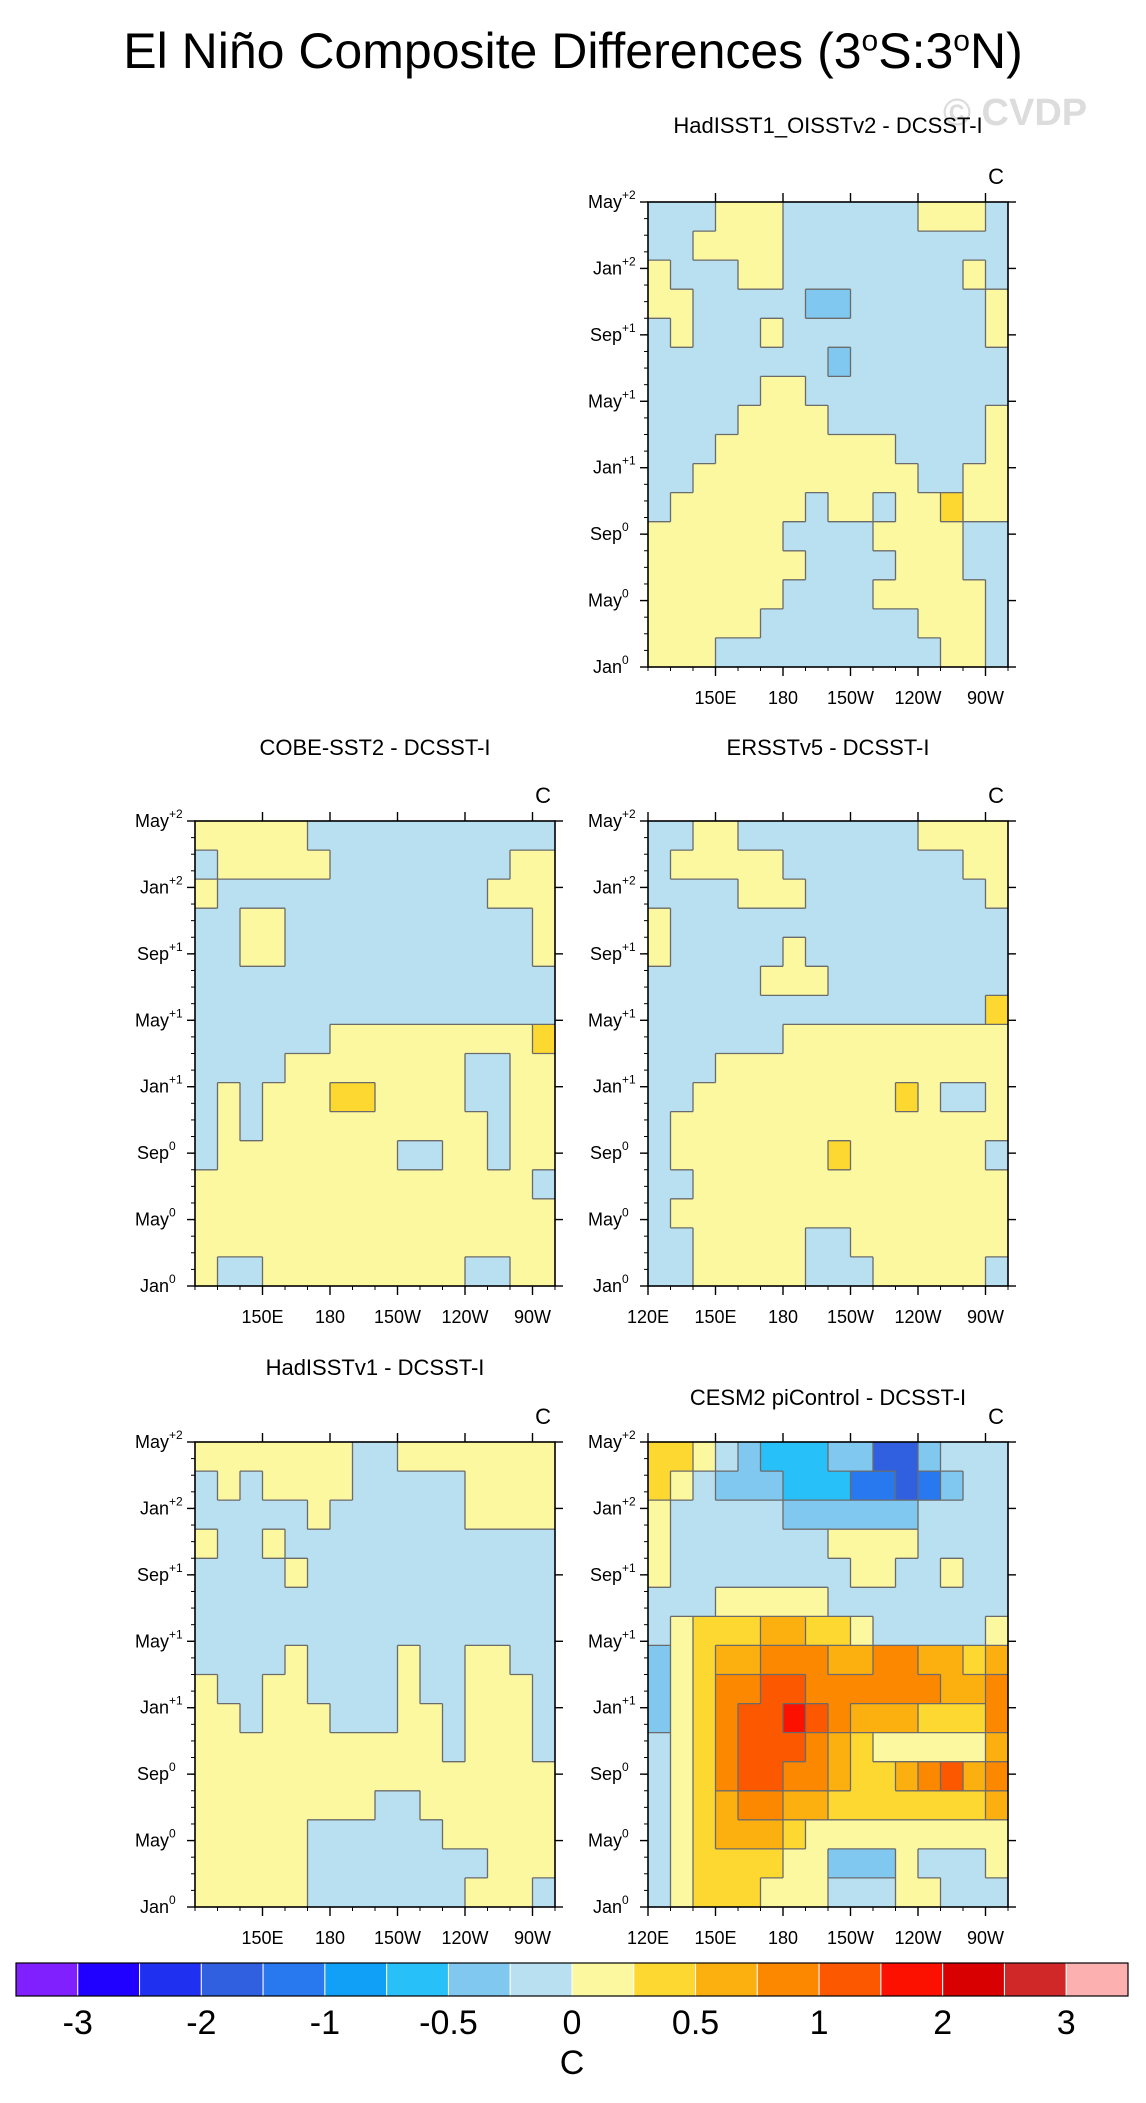  Describe the element at coordinates (397, 1317) in the screenshot. I see `x-tick-label: 150W` at that location.